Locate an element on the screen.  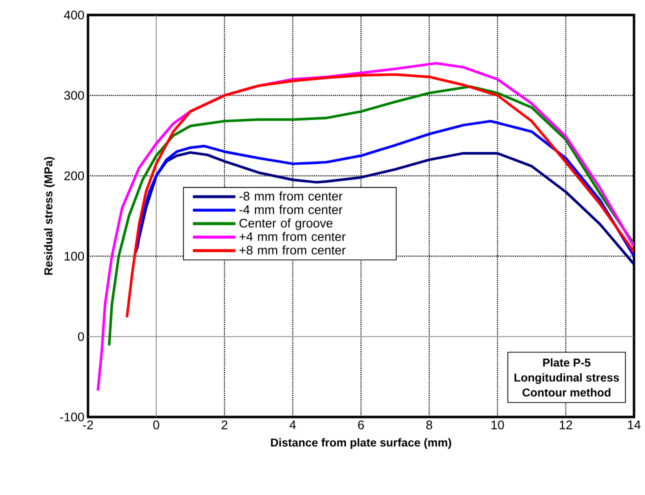
y-tick-label: 200 is located at coordinates (74, 175).